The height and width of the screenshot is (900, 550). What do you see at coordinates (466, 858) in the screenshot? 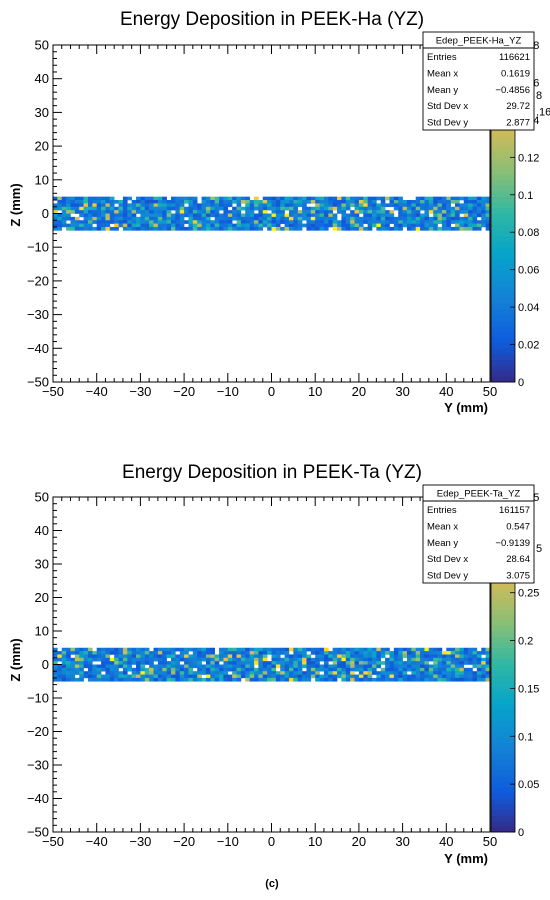
I see `x-axis-label: Y (mm)` at bounding box center [466, 858].